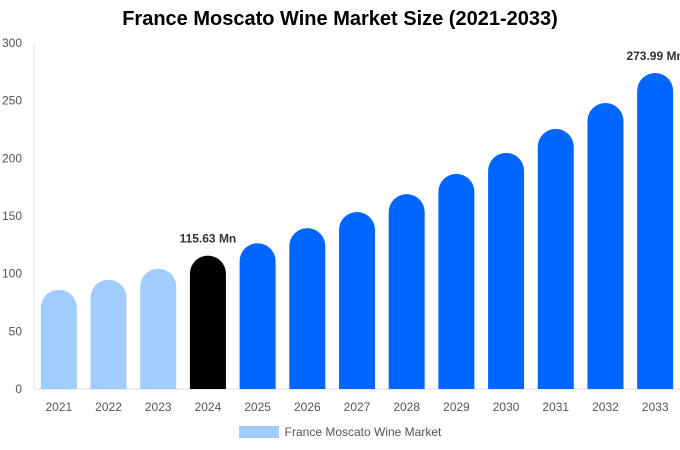 The width and height of the screenshot is (680, 450). What do you see at coordinates (158, 328) in the screenshot?
I see `bar-2023` at bounding box center [158, 328].